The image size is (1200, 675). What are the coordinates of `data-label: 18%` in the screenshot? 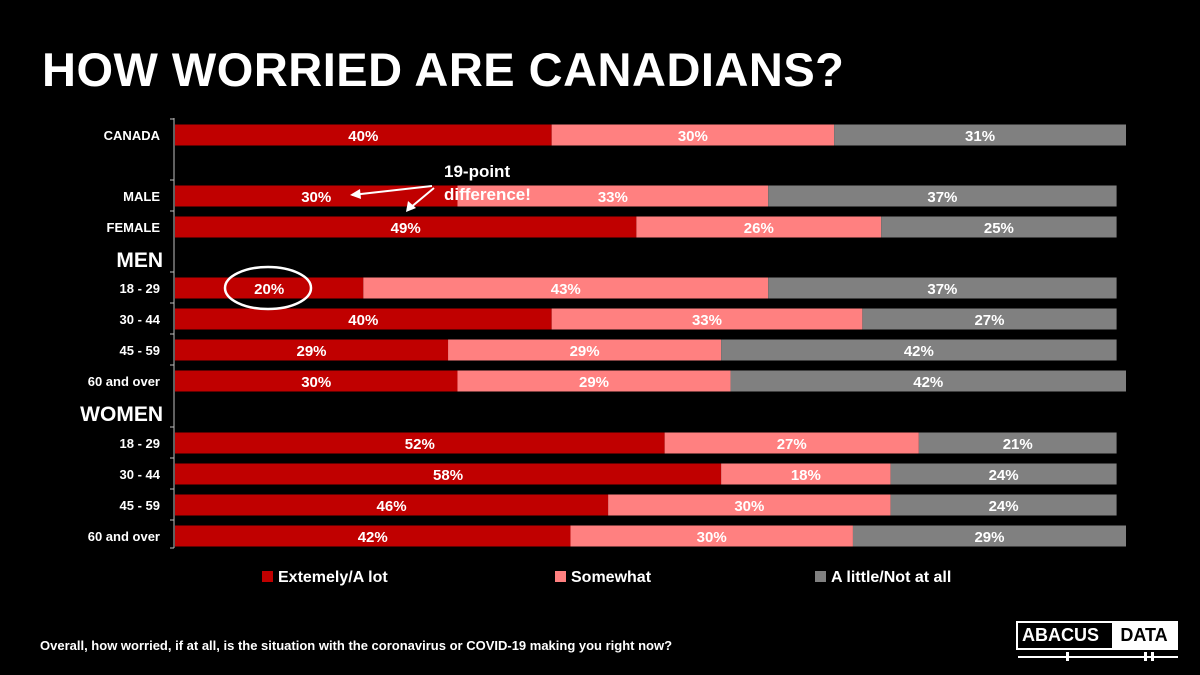 It's located at (806, 475).